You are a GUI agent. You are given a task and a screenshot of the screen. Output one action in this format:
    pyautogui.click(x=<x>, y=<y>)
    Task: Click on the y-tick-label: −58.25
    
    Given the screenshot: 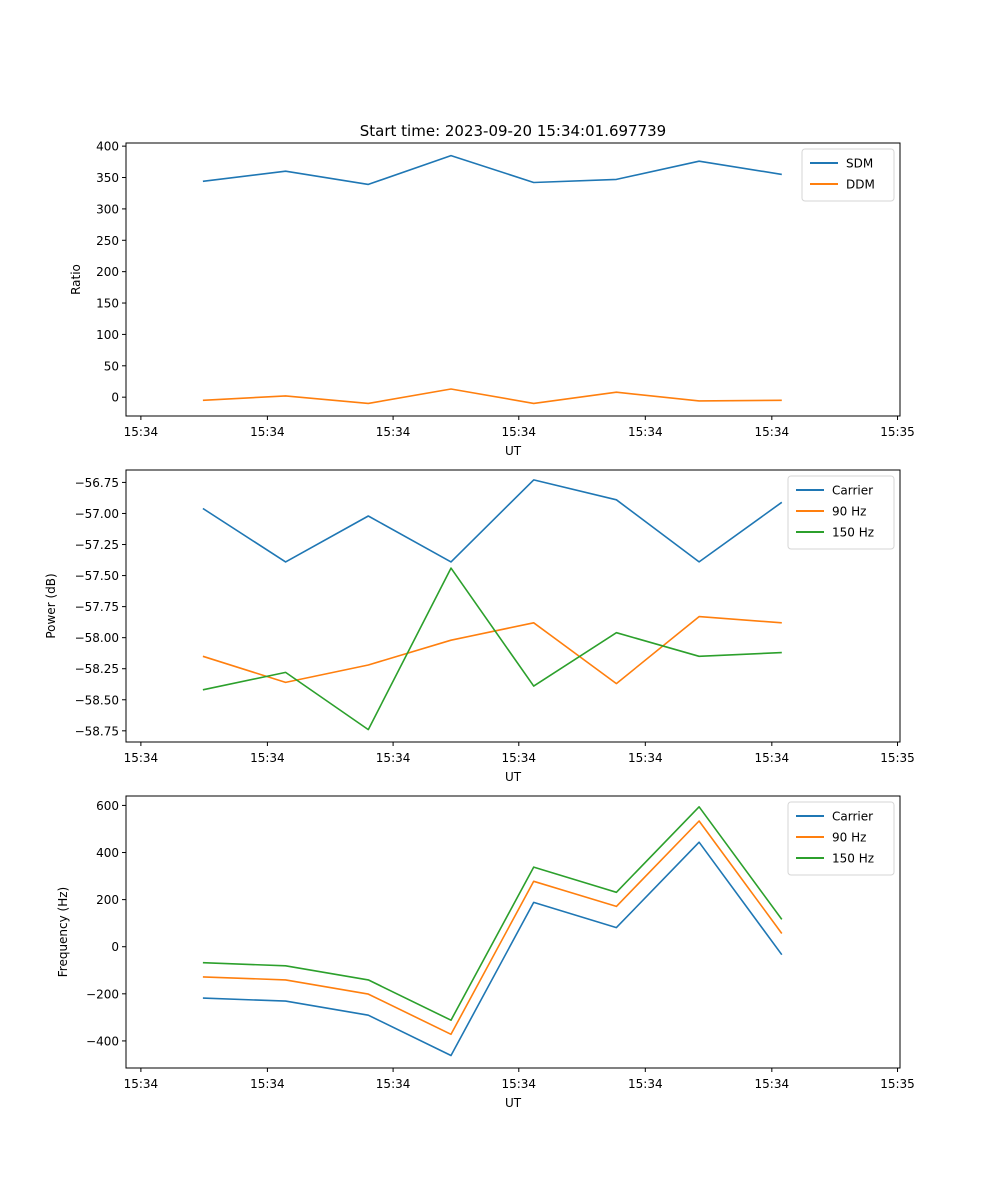 What is the action you would take?
    pyautogui.click(x=97, y=669)
    